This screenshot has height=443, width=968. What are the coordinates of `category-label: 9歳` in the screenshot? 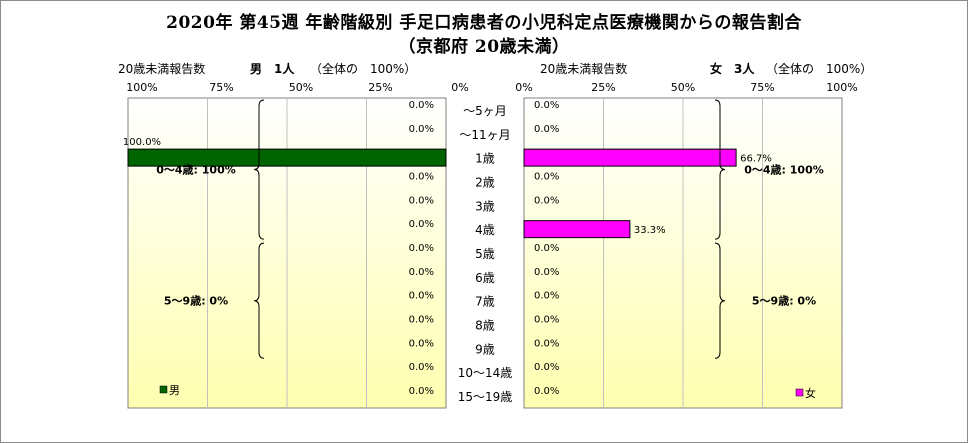 It's located at (485, 349).